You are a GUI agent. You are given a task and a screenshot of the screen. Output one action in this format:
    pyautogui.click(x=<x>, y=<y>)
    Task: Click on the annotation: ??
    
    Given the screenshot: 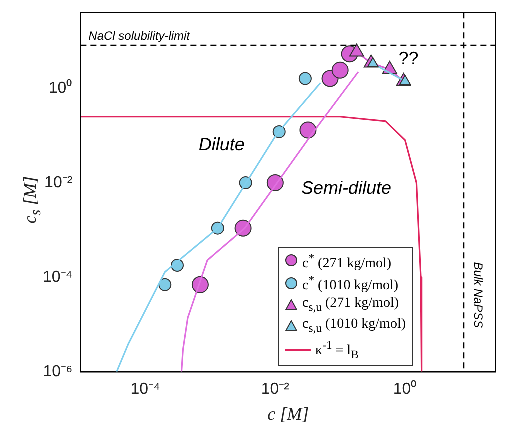 What is the action you would take?
    pyautogui.click(x=408, y=58)
    